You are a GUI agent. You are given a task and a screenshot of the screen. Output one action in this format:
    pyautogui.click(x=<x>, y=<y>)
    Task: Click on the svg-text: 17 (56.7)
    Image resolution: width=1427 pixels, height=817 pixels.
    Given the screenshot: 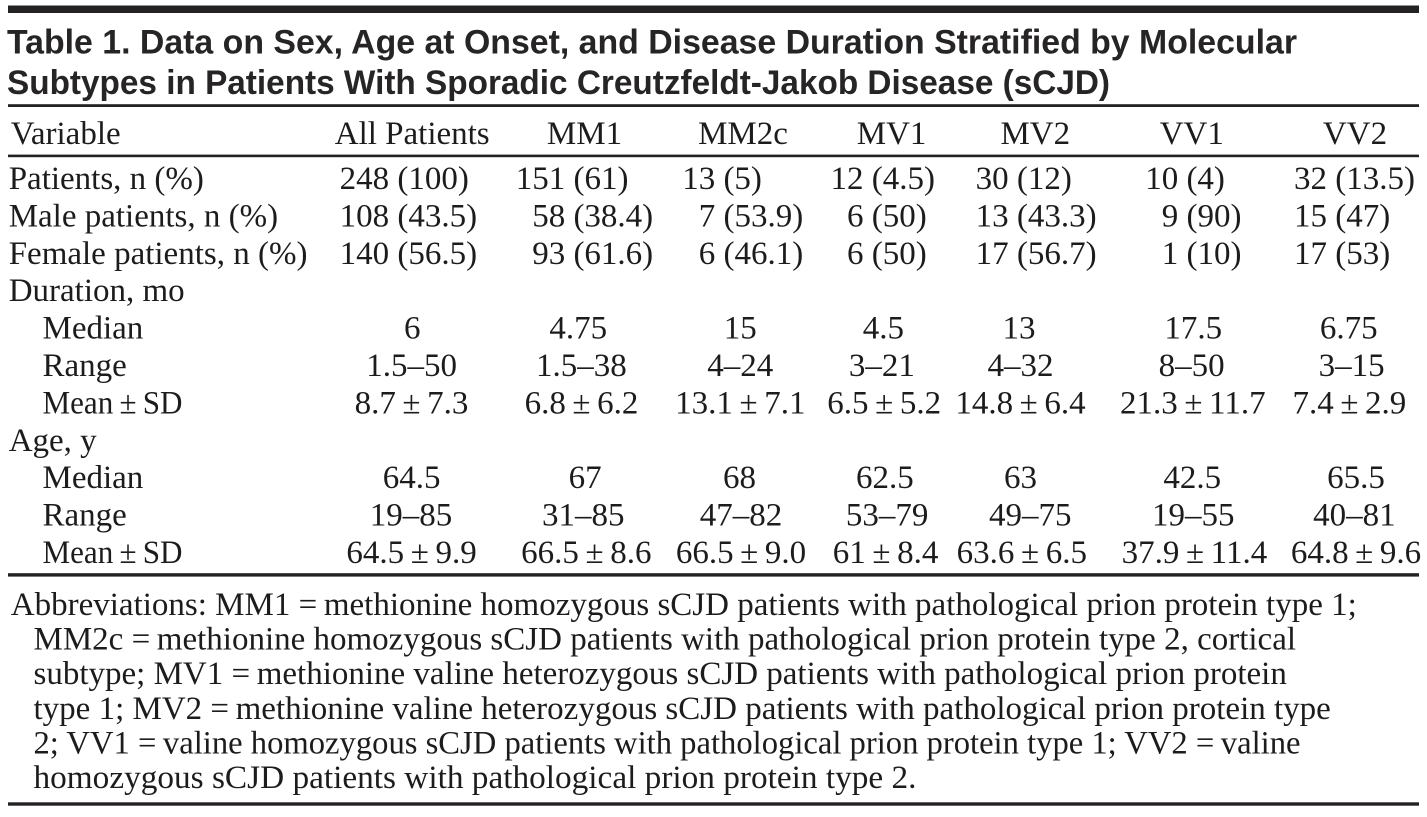 What is the action you would take?
    pyautogui.click(x=1036, y=254)
    